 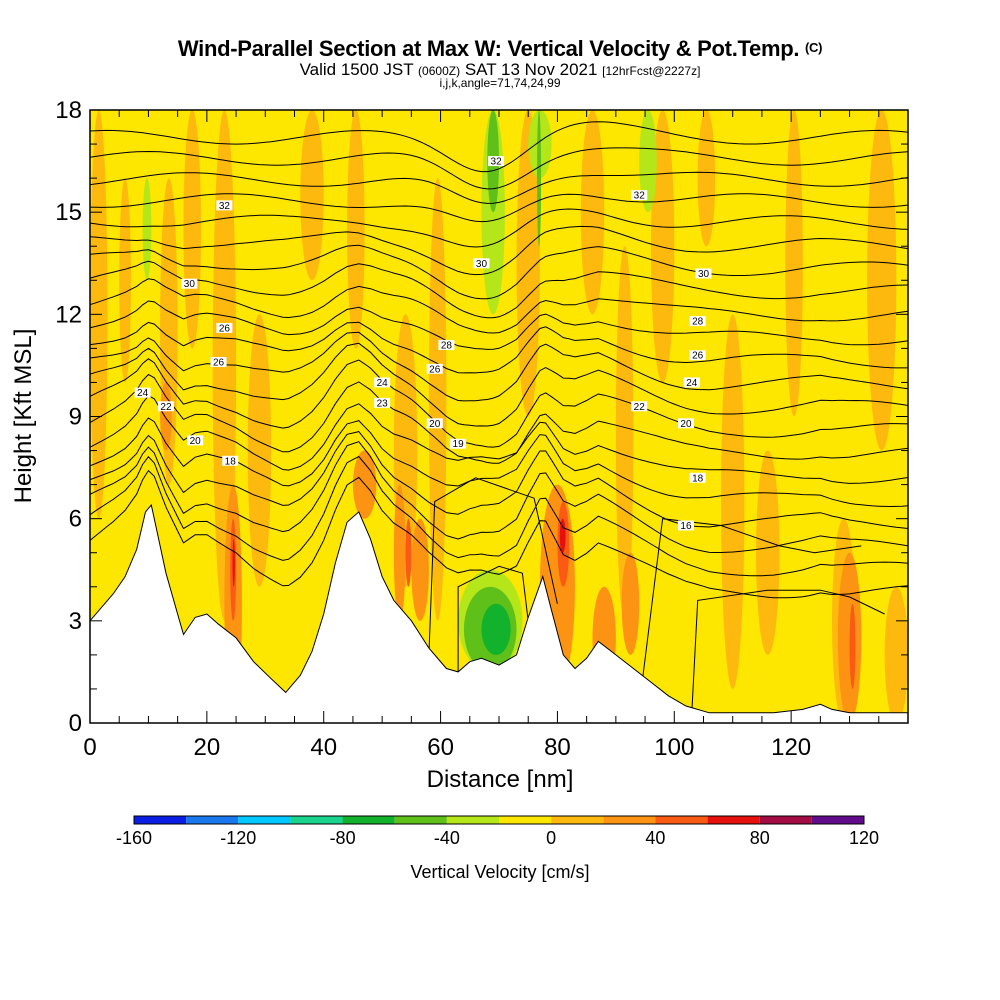 What do you see at coordinates (323, 747) in the screenshot?
I see `x-tick-label: 40` at bounding box center [323, 747].